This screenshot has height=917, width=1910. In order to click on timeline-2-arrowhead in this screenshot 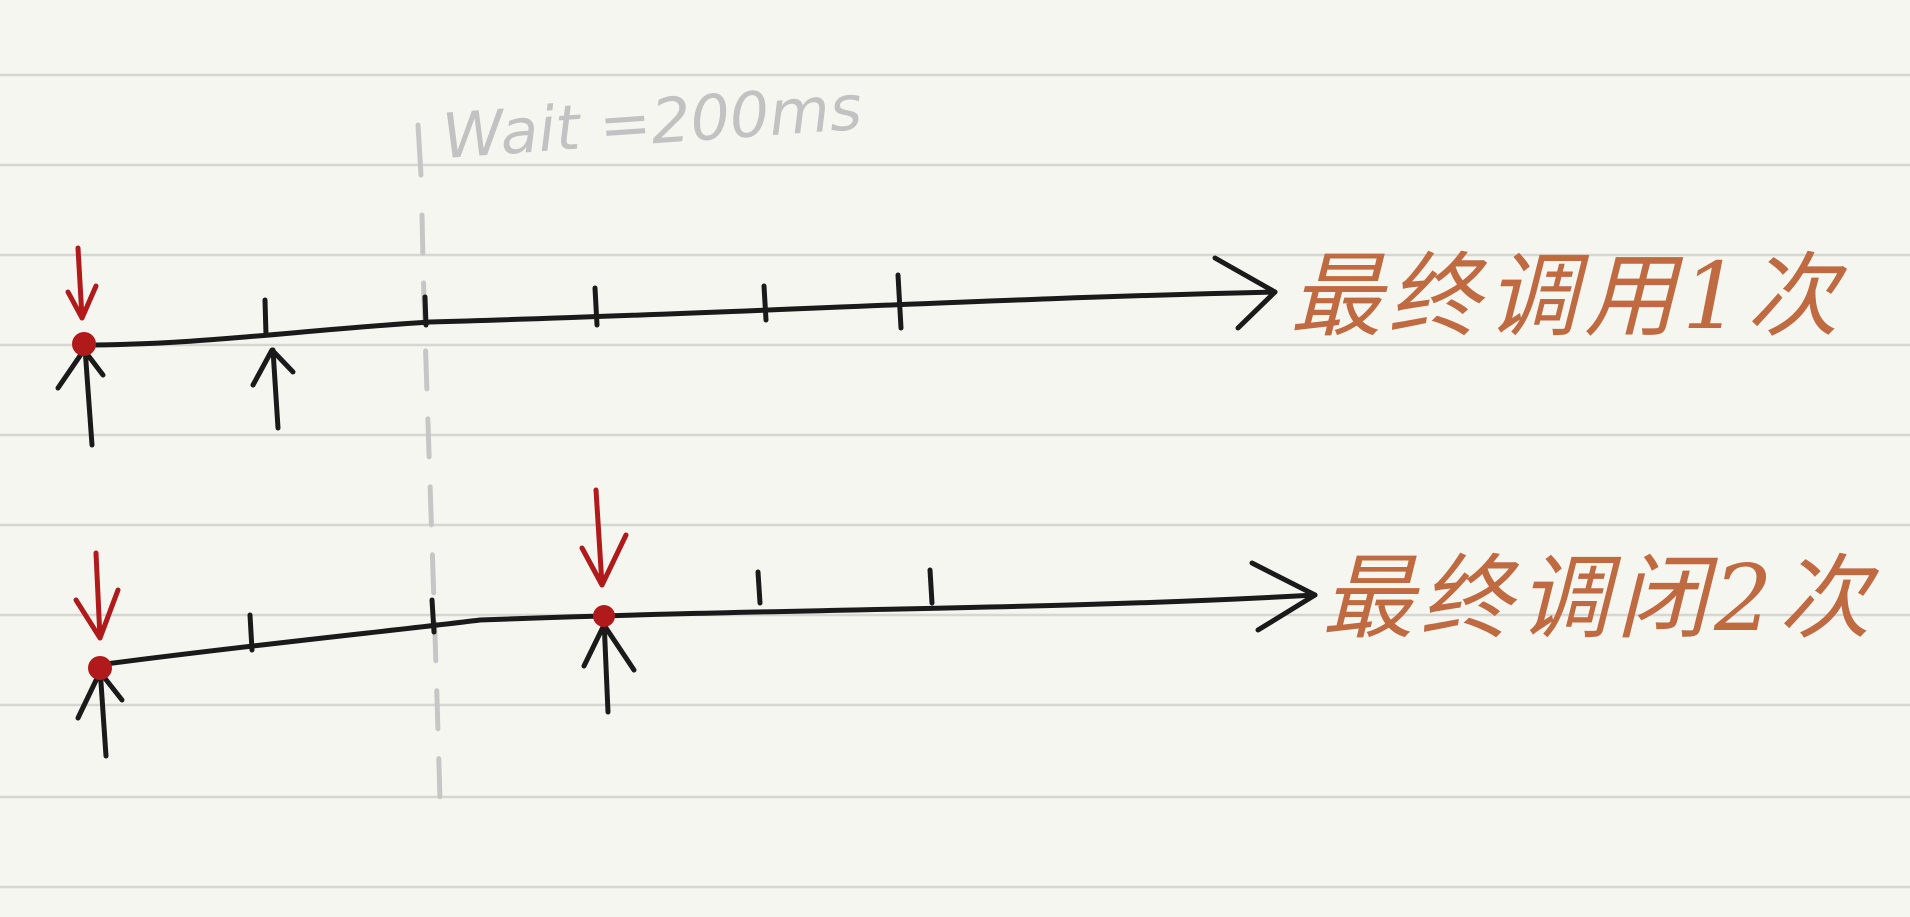, I will do `click(1283, 596)`.